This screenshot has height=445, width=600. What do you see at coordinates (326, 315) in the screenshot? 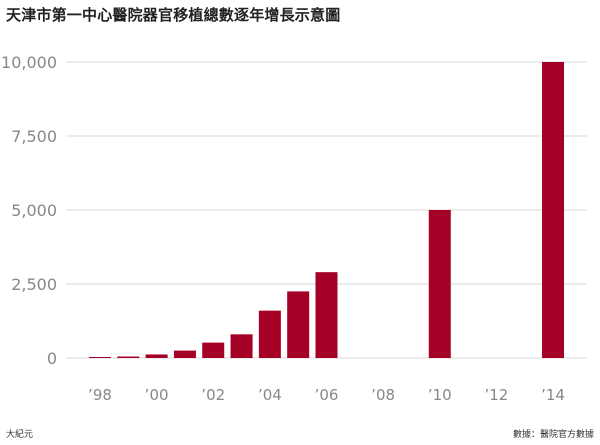
I see `bar-2006` at bounding box center [326, 315].